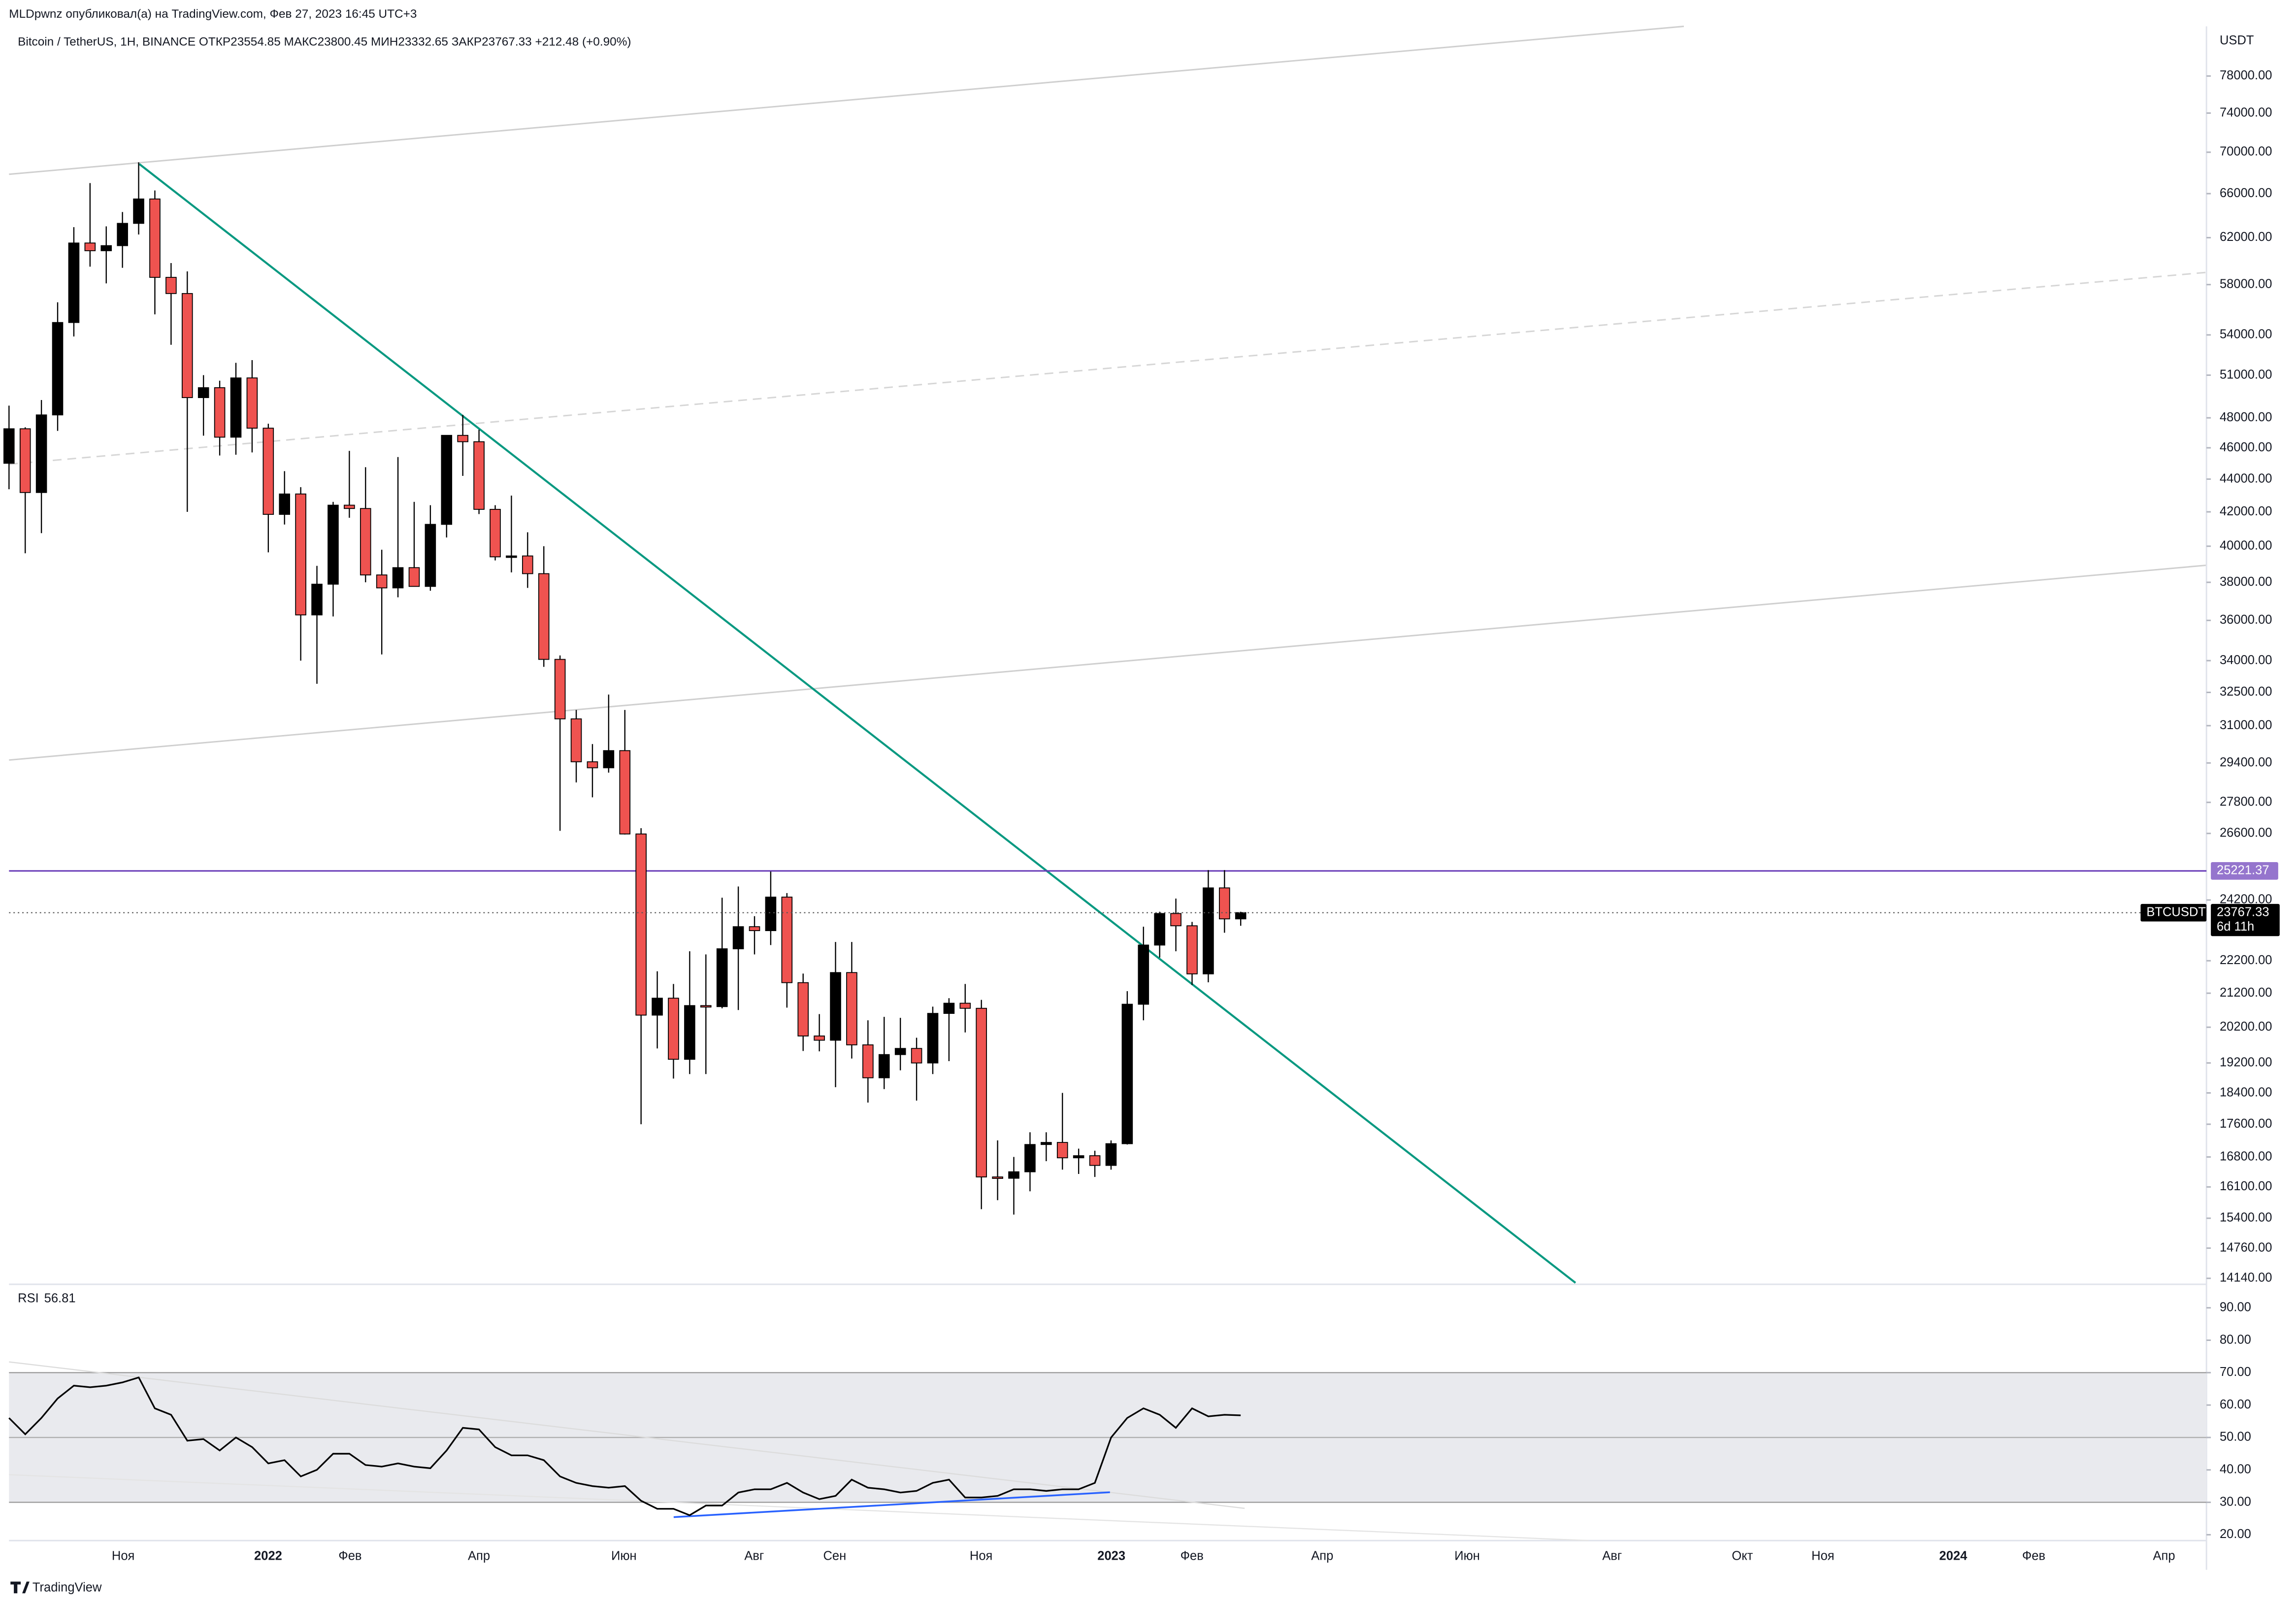  What do you see at coordinates (2235, 1437) in the screenshot?
I see `rsi-tick-label: 50.00` at bounding box center [2235, 1437].